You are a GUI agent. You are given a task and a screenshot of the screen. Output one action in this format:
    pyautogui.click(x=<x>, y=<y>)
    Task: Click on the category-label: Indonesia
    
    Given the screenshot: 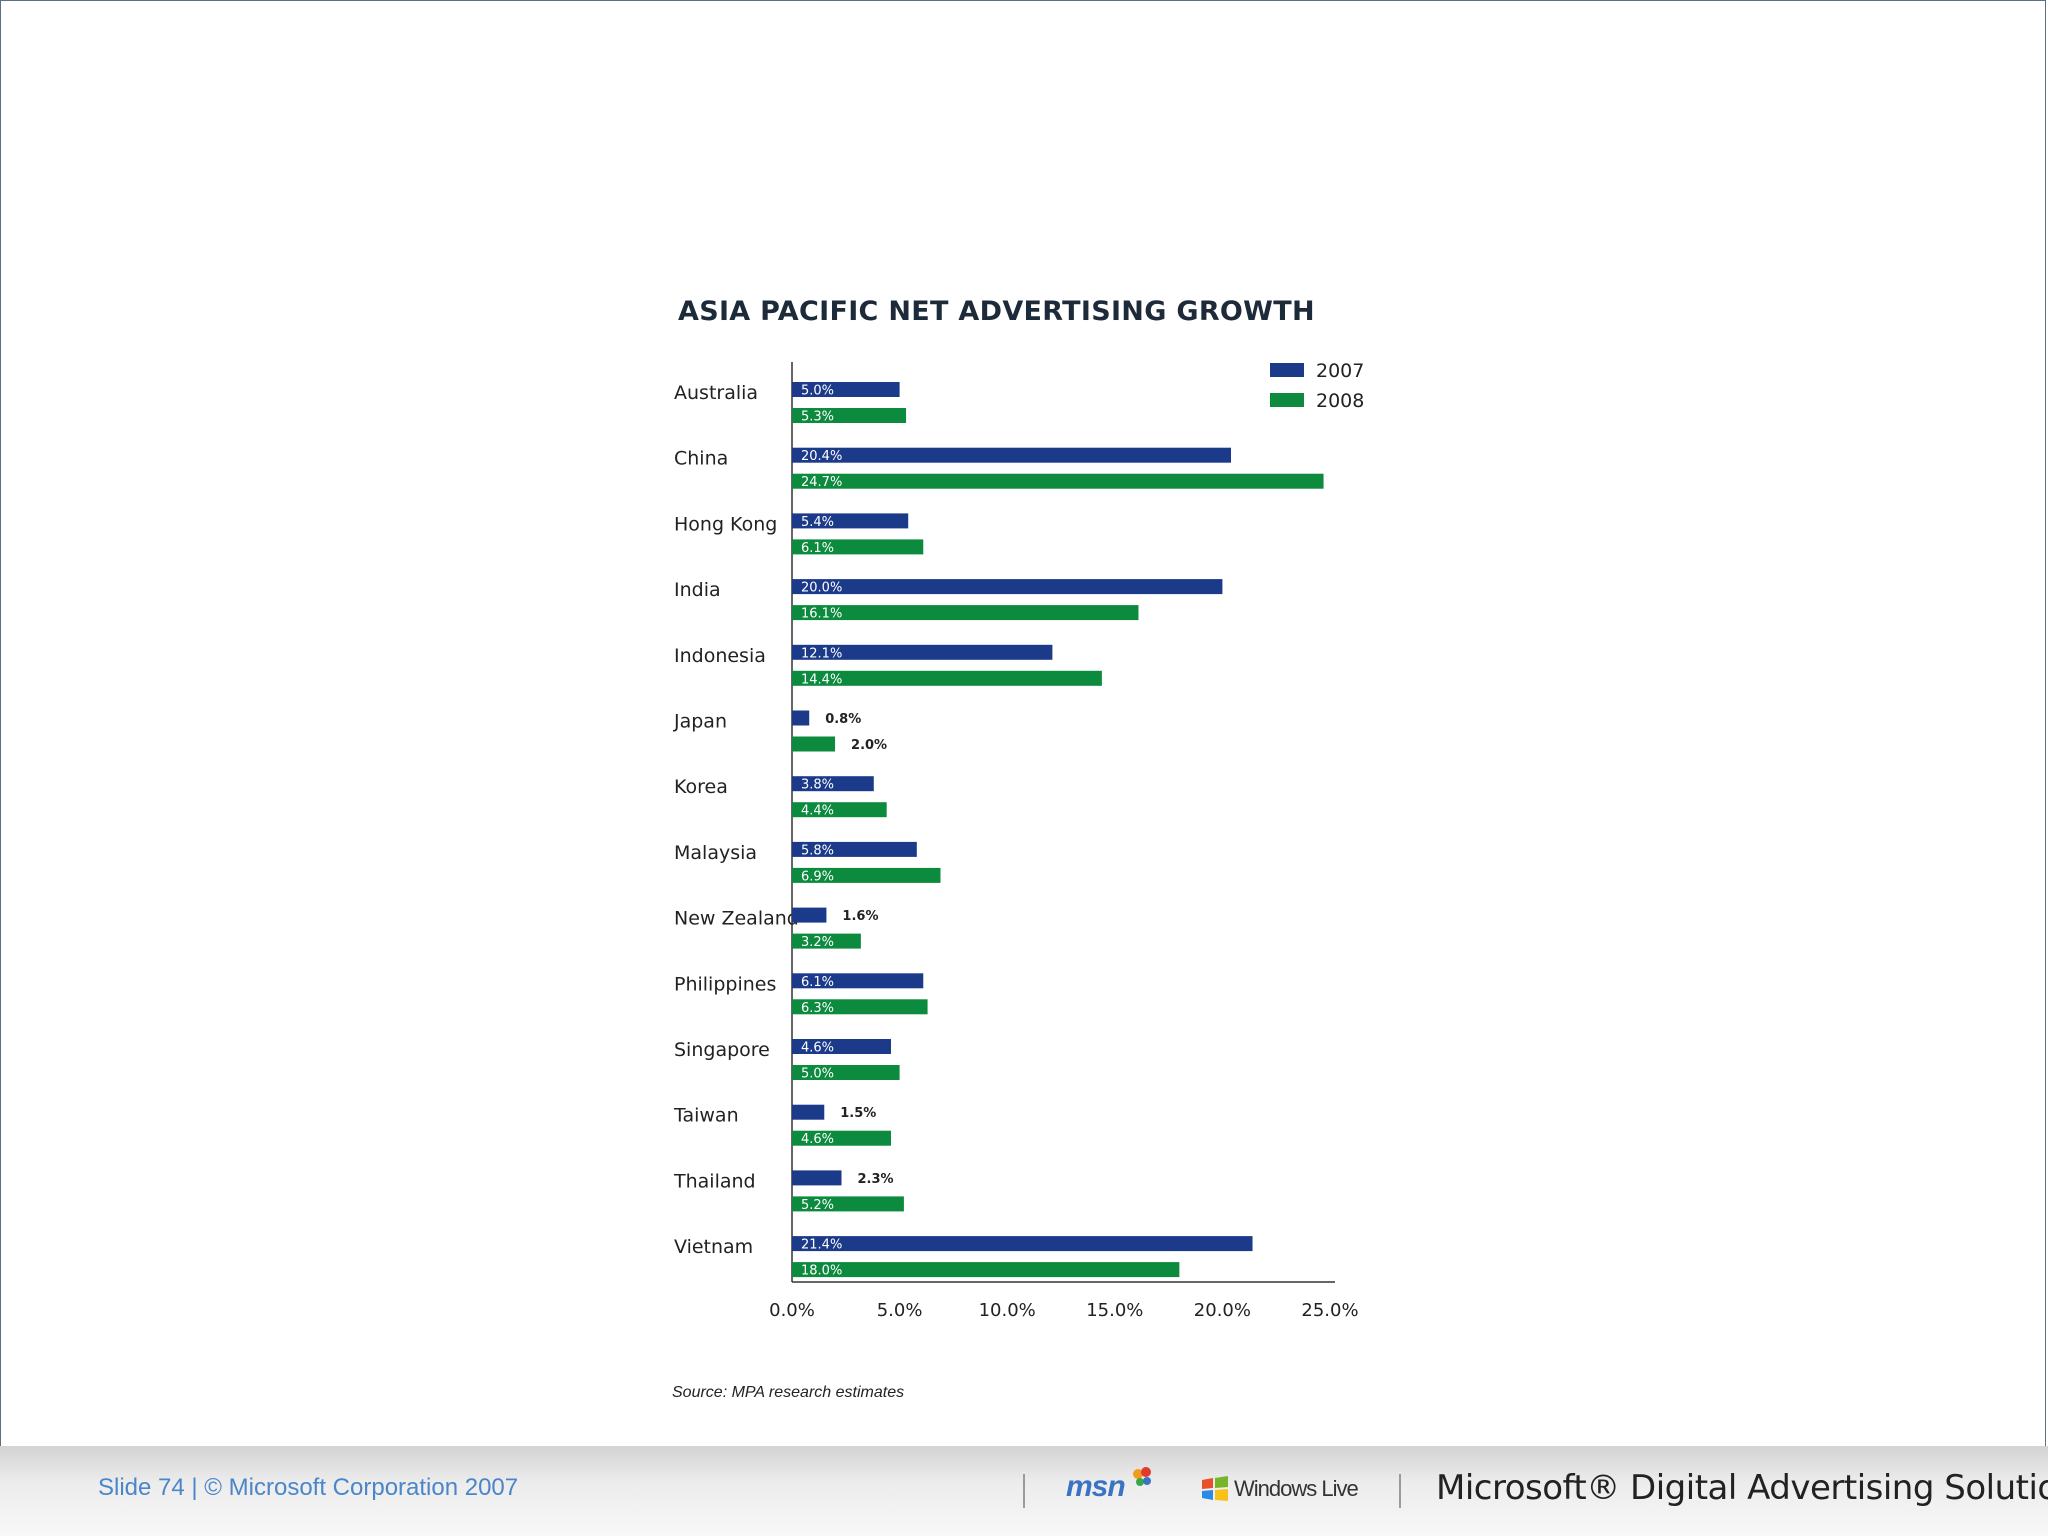 What is the action you would take?
    pyautogui.click(x=720, y=656)
    